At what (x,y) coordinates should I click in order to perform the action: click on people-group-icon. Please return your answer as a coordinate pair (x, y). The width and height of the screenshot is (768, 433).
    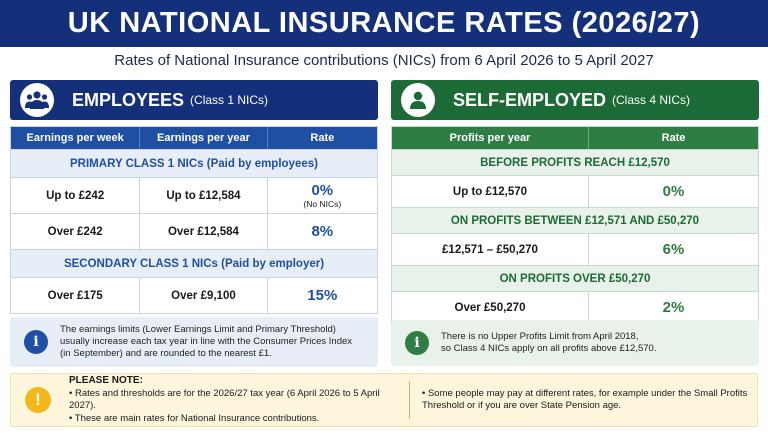
    Looking at the image, I should click on (37, 100).